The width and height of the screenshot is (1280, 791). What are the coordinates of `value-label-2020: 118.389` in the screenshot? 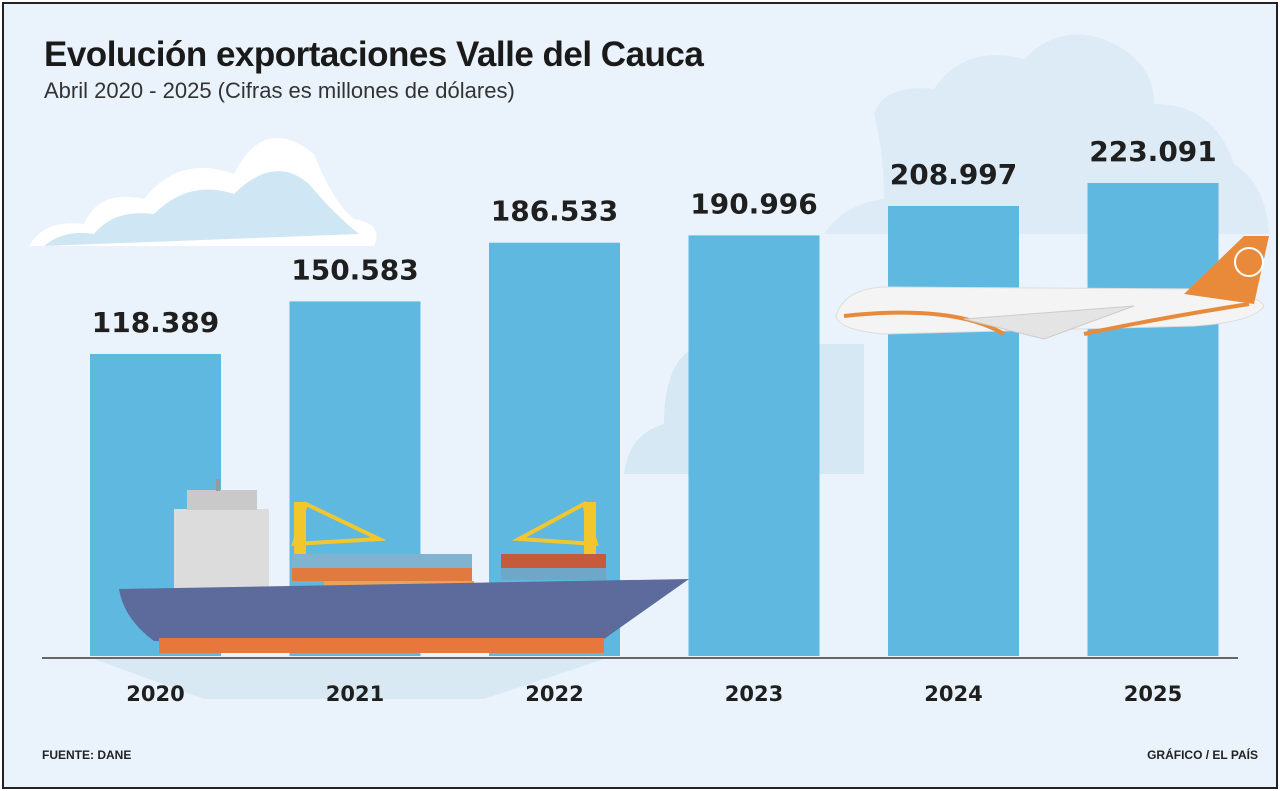 It's located at (156, 322).